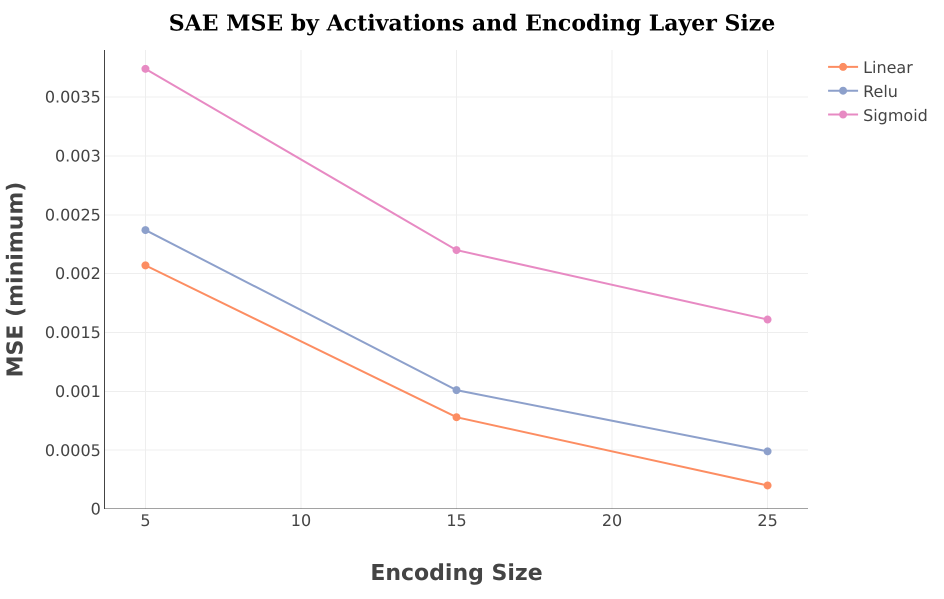 The image size is (944, 599). Describe the element at coordinates (72, 450) in the screenshot. I see `y-tick-label: 0.0005` at that location.